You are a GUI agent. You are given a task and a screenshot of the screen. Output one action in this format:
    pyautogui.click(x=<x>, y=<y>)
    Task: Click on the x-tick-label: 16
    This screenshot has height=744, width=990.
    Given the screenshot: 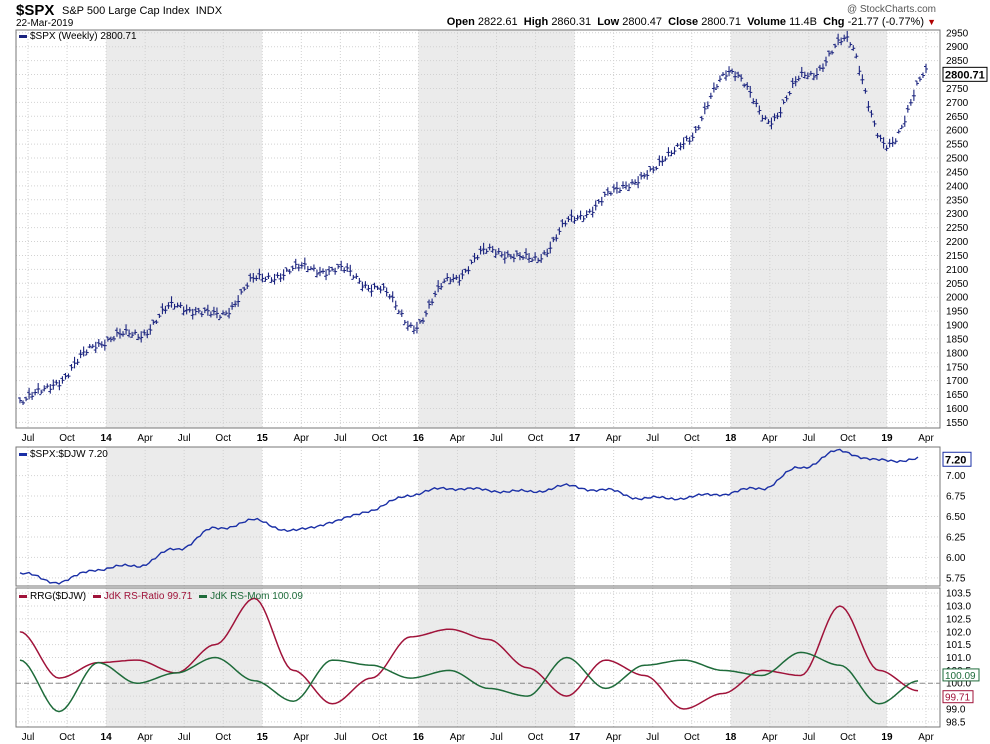 What is the action you would take?
    pyautogui.click(x=419, y=438)
    